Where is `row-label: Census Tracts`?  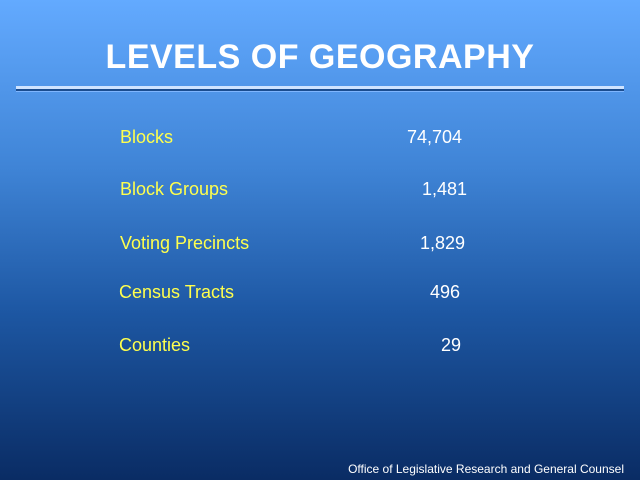 row-label: Census Tracts is located at coordinates (177, 292).